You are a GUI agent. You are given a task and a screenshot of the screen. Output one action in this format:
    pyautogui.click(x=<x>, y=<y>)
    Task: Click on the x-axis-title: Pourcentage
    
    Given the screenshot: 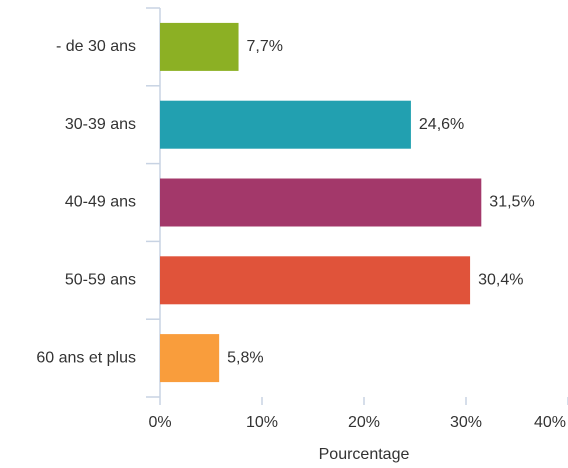 What is the action you would take?
    pyautogui.click(x=364, y=454)
    